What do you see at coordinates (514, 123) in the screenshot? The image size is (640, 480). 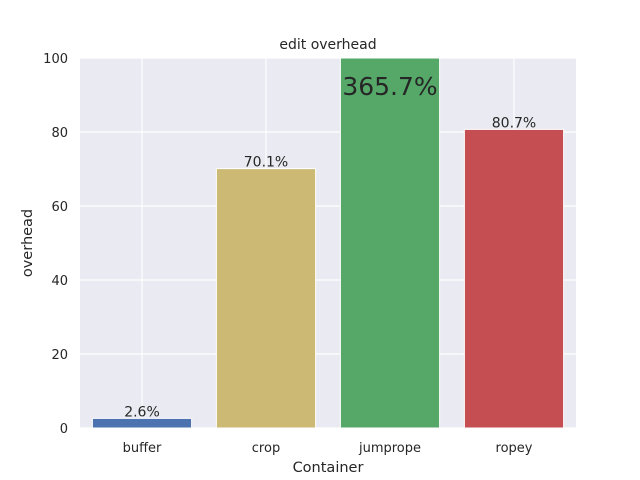 I see `data-label-ropey: 80.7%` at bounding box center [514, 123].